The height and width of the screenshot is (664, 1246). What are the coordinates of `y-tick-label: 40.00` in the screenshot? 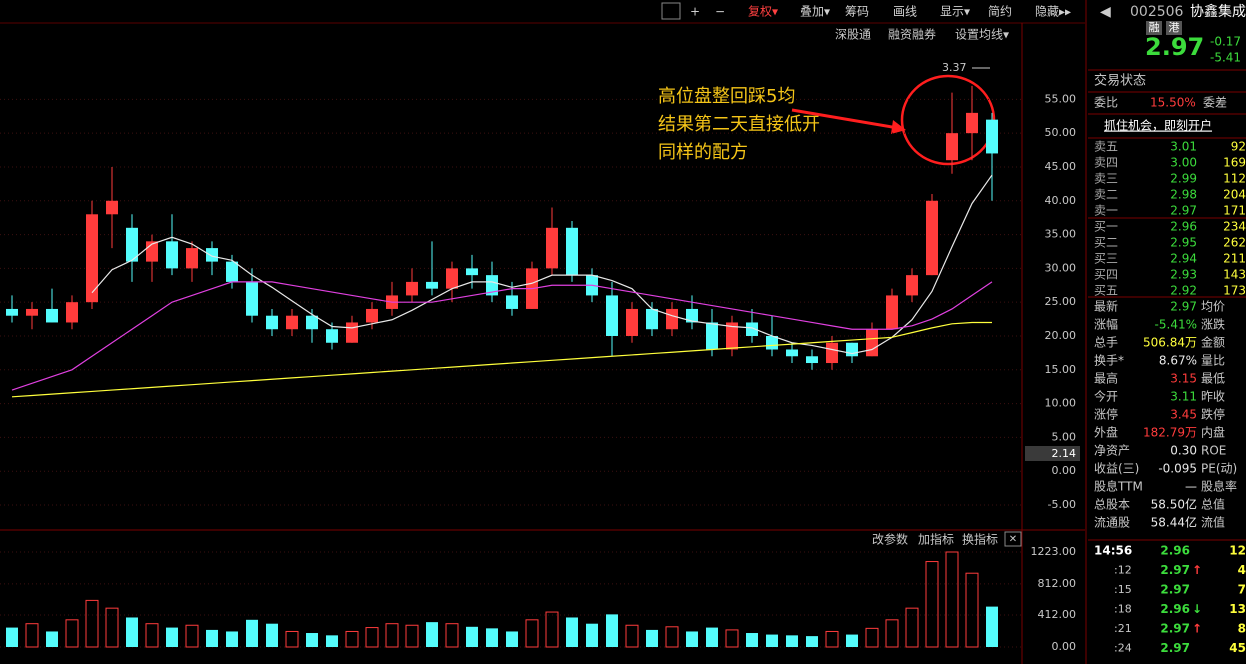 It's located at (1061, 200).